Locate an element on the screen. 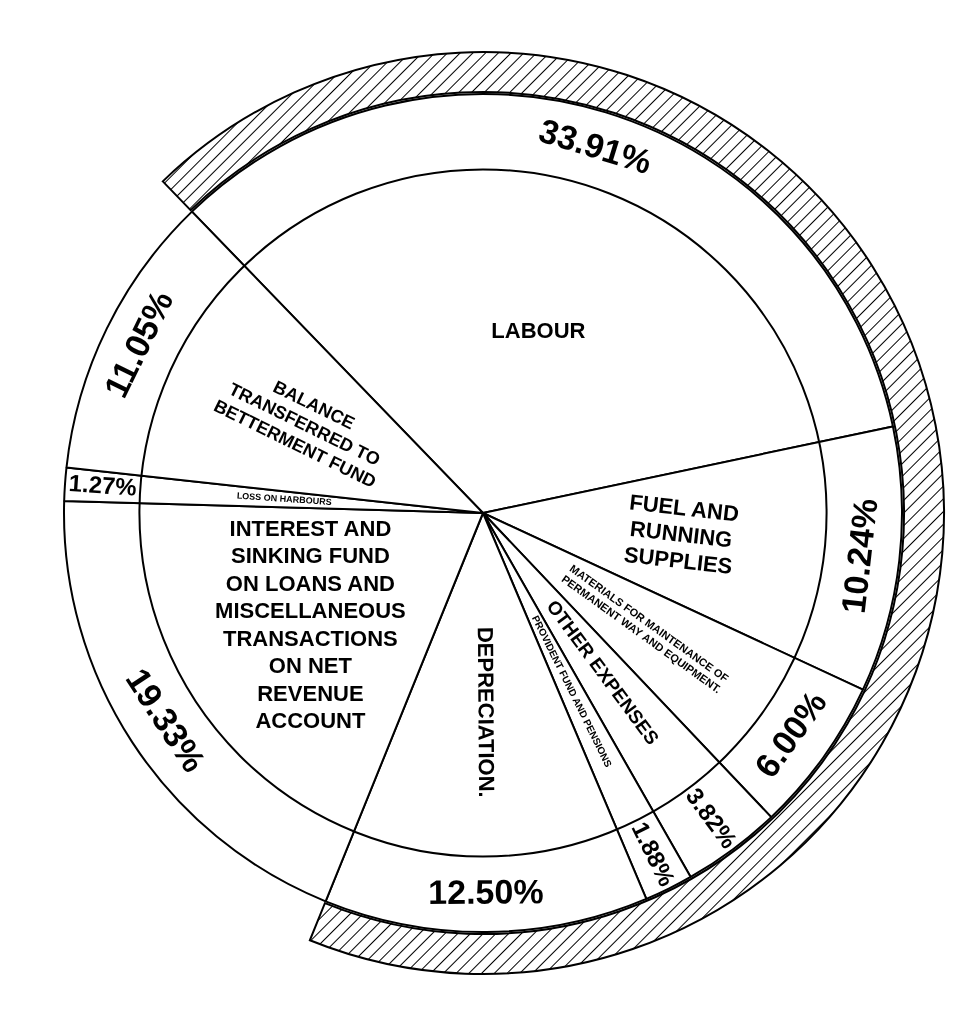 This screenshot has width=970, height=1034. slice-label: LABOUR is located at coordinates (538, 331).